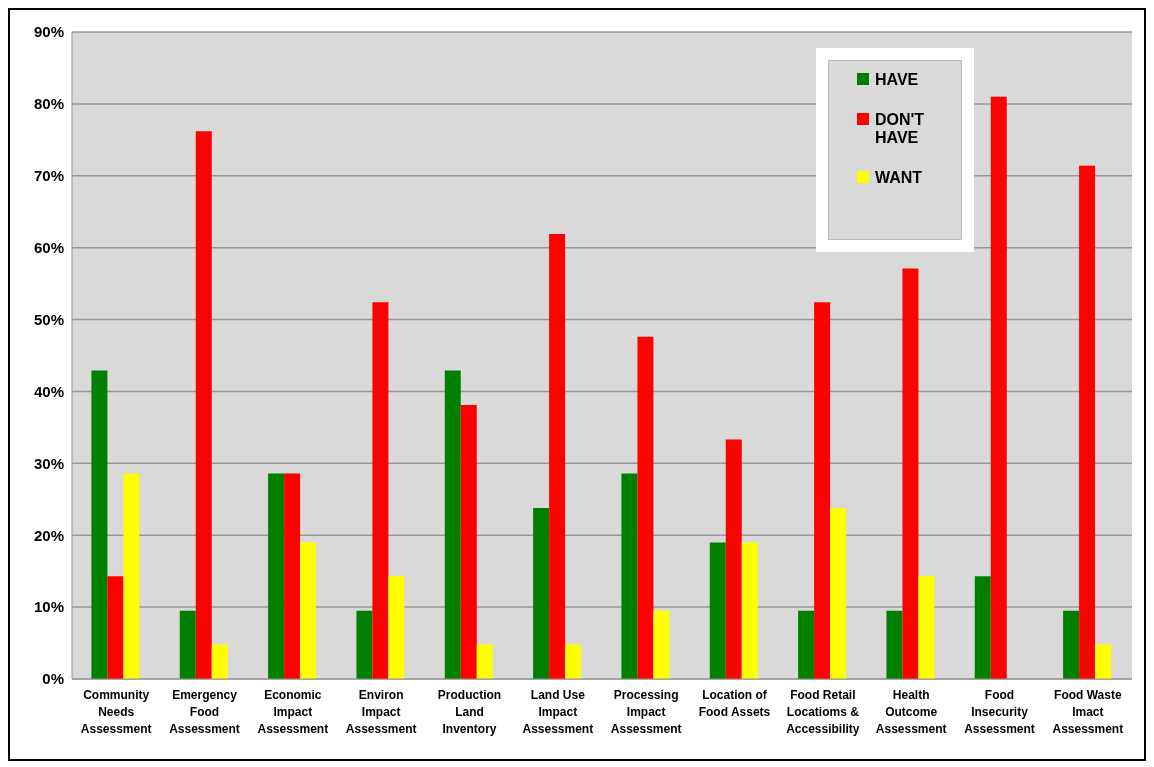  Describe the element at coordinates (48, 176) in the screenshot. I see `y-tick-label: 70%` at that location.